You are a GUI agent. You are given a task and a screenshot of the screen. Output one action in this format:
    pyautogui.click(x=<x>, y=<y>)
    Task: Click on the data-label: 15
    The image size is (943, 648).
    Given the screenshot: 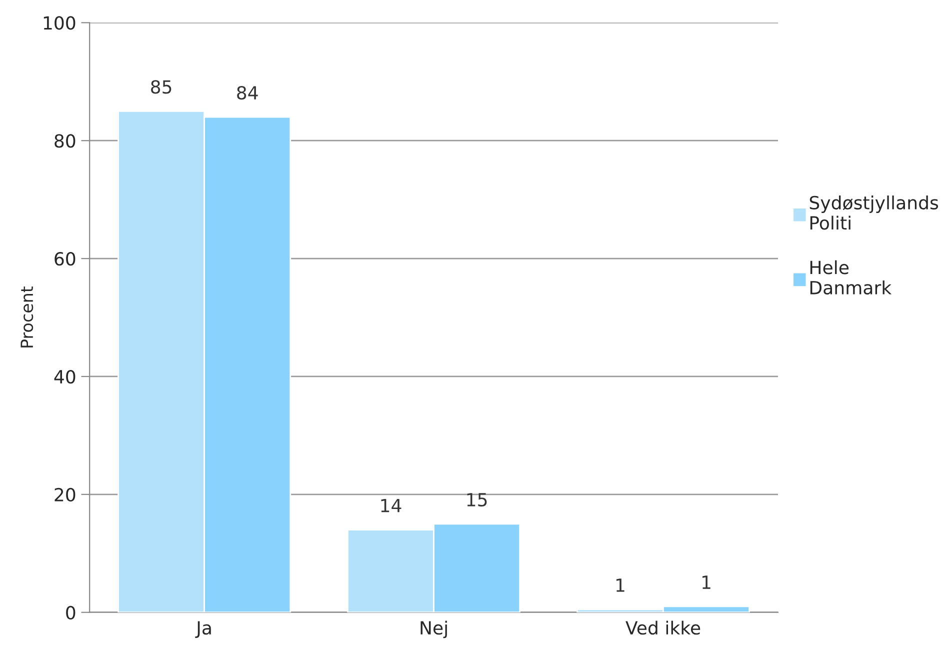 What is the action you would take?
    pyautogui.click(x=477, y=500)
    